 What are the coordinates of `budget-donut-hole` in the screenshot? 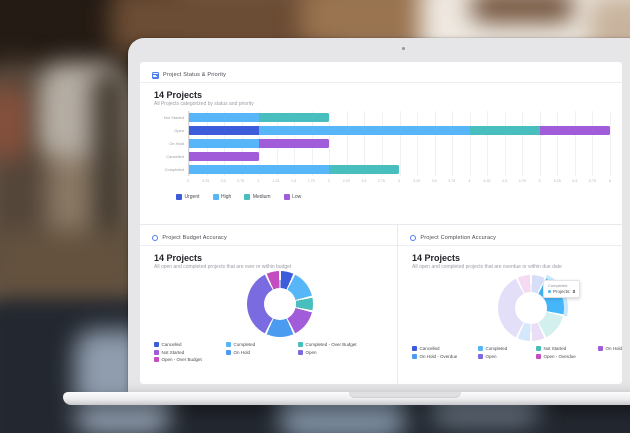 It's located at (280, 304).